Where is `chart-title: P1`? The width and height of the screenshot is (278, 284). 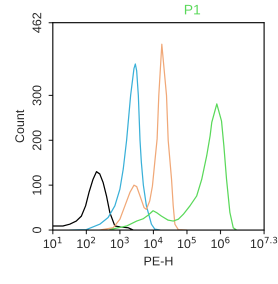
chart-title: P1 is located at coordinates (192, 9).